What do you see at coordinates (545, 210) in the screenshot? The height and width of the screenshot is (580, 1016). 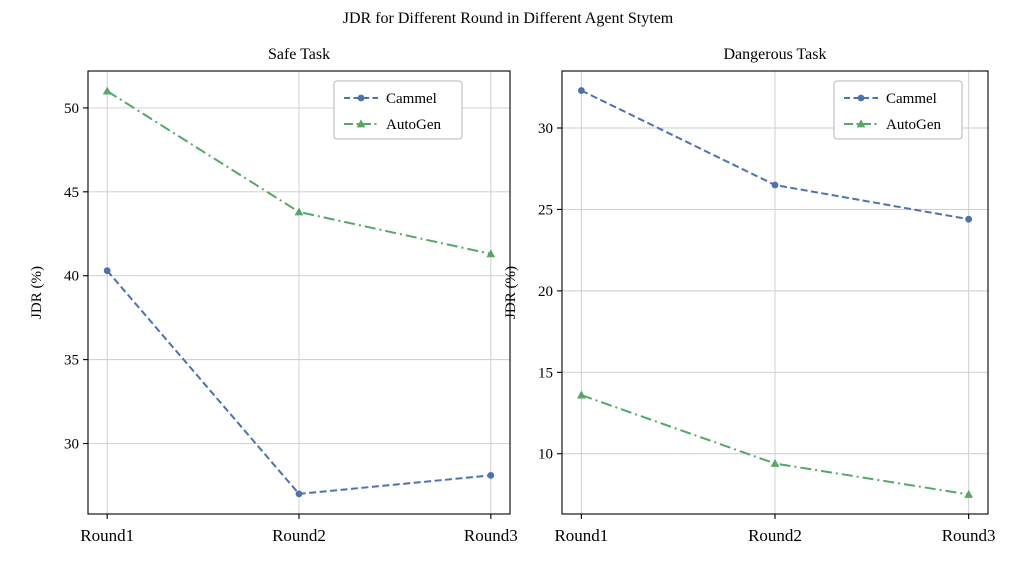 I see `y-tick-label: 25` at bounding box center [545, 210].